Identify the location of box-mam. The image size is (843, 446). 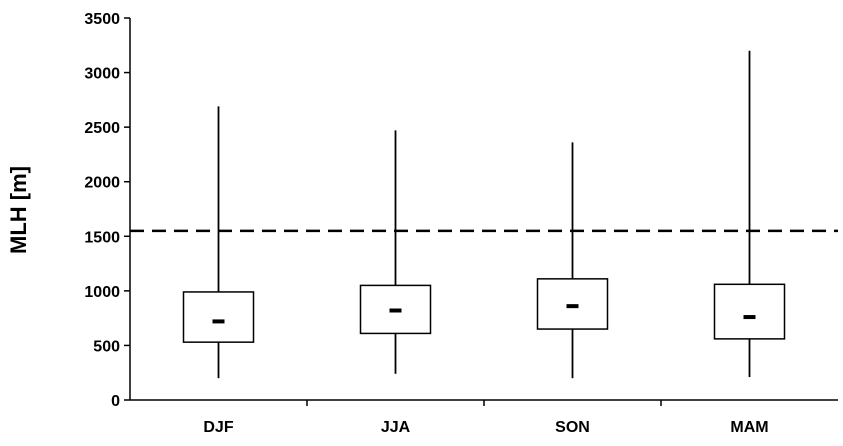
(749, 214).